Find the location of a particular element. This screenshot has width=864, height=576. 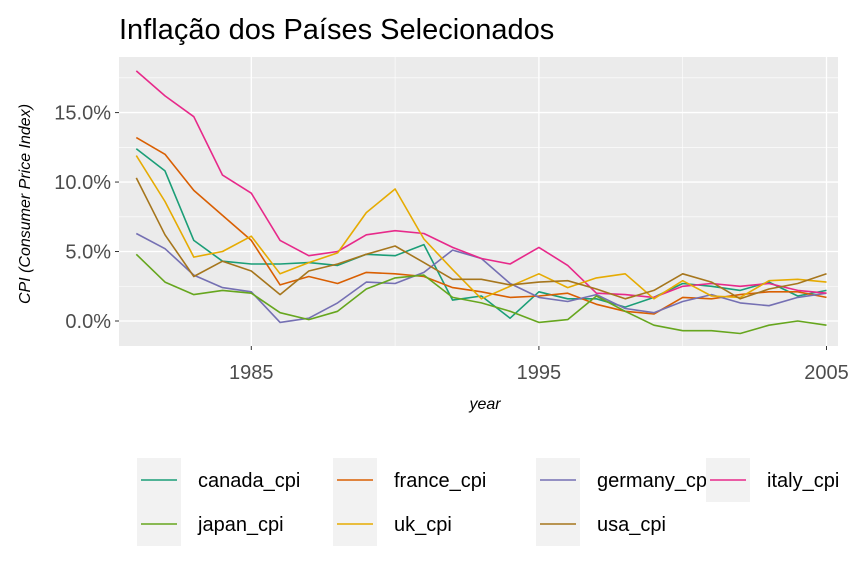

legend-label-germany-cpi: germany_cpi is located at coordinates (654, 481).